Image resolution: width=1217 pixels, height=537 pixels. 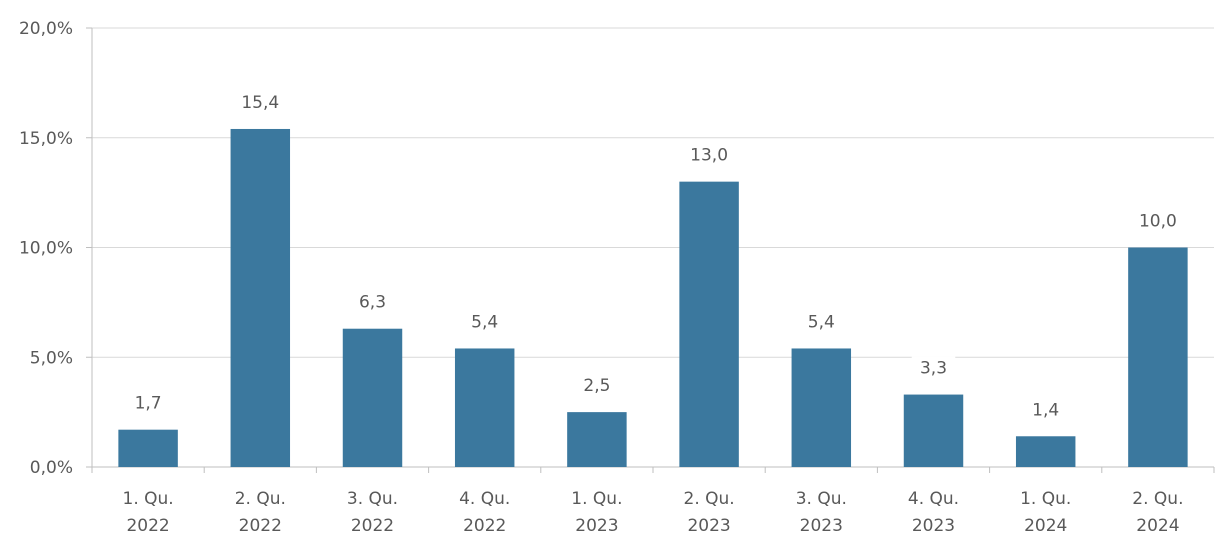 I want to click on data-label: 10,0, so click(x=1158, y=222).